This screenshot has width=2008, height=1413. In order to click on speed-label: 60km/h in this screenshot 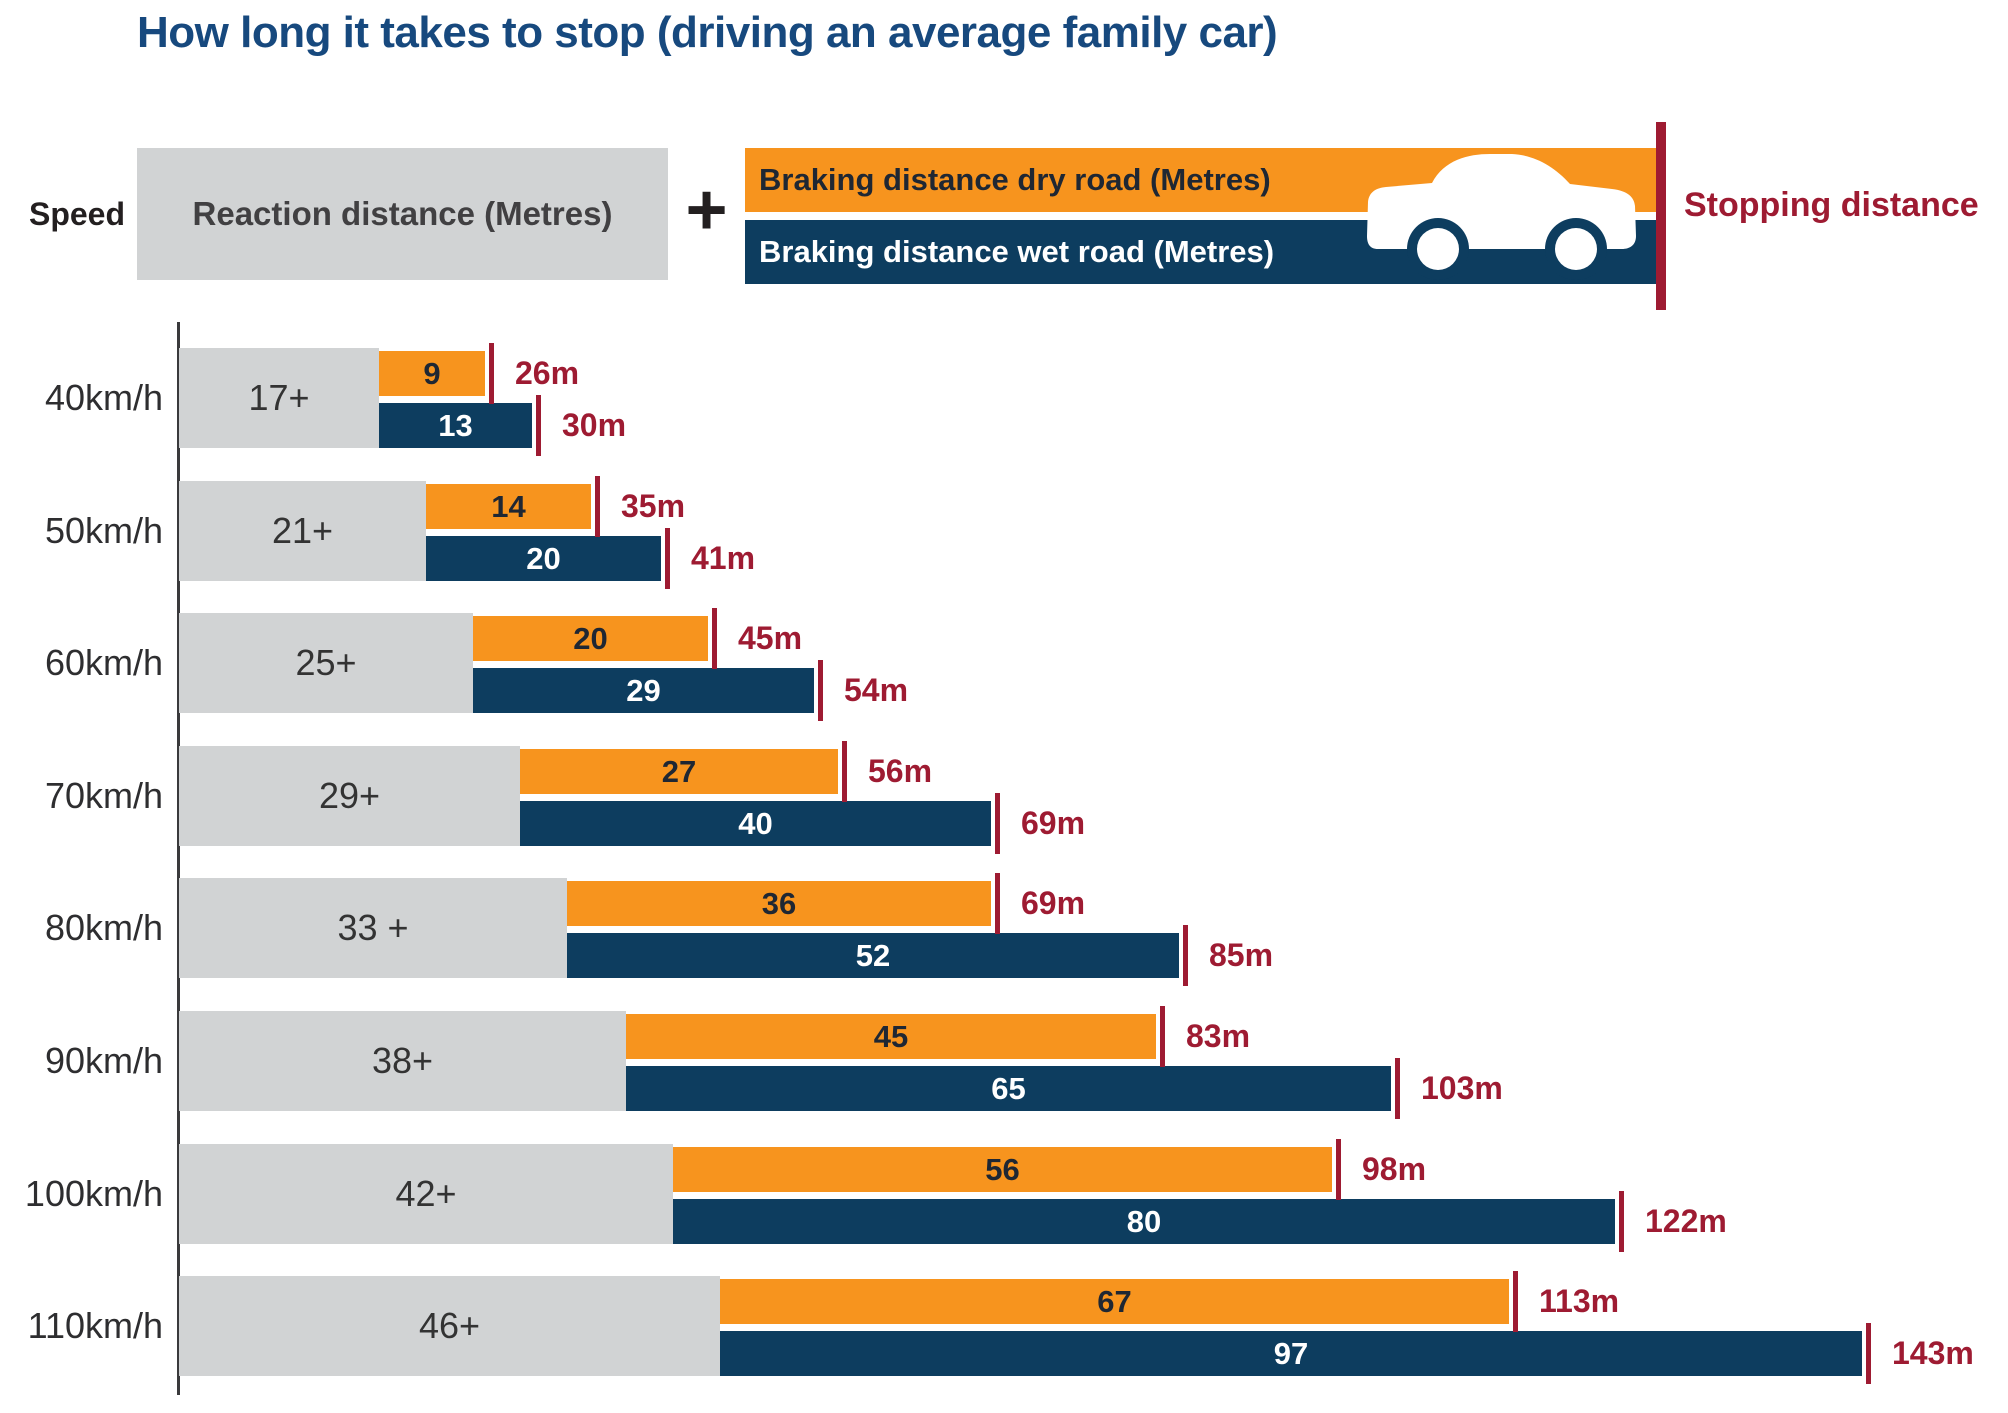, I will do `click(103, 662)`.